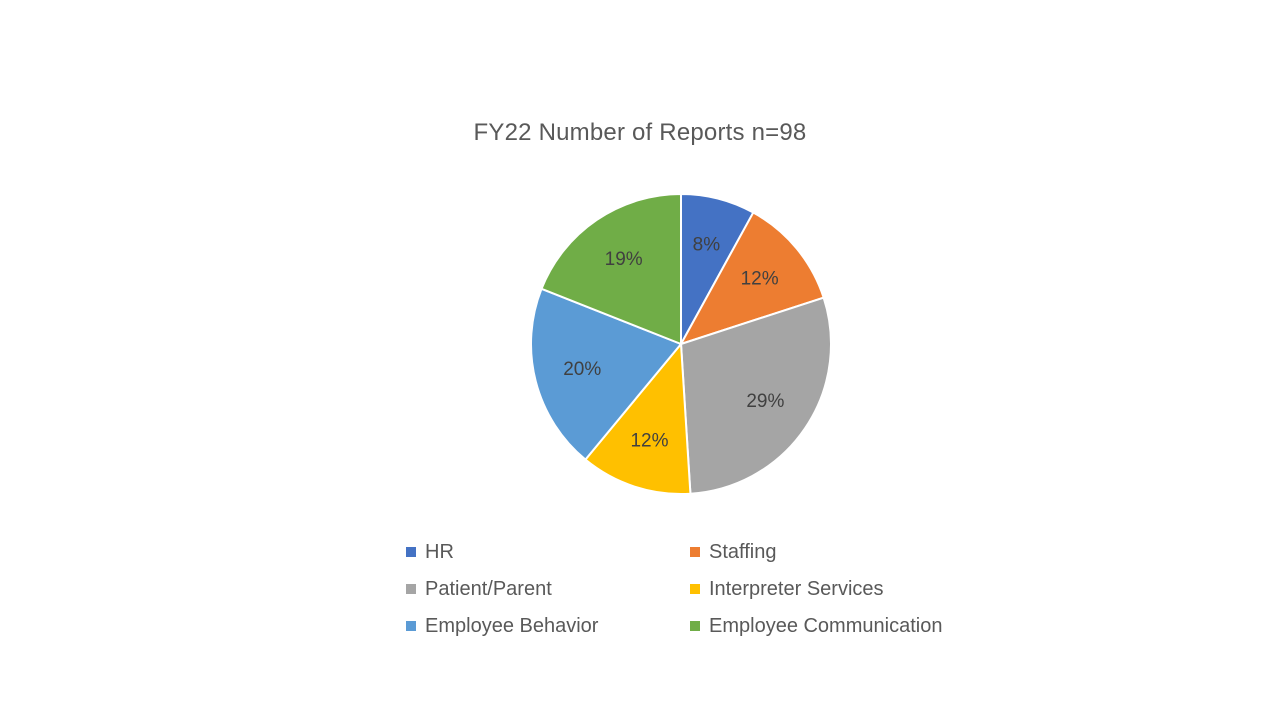  Describe the element at coordinates (488, 588) in the screenshot. I see `legend-label: Patient/Parent` at that location.